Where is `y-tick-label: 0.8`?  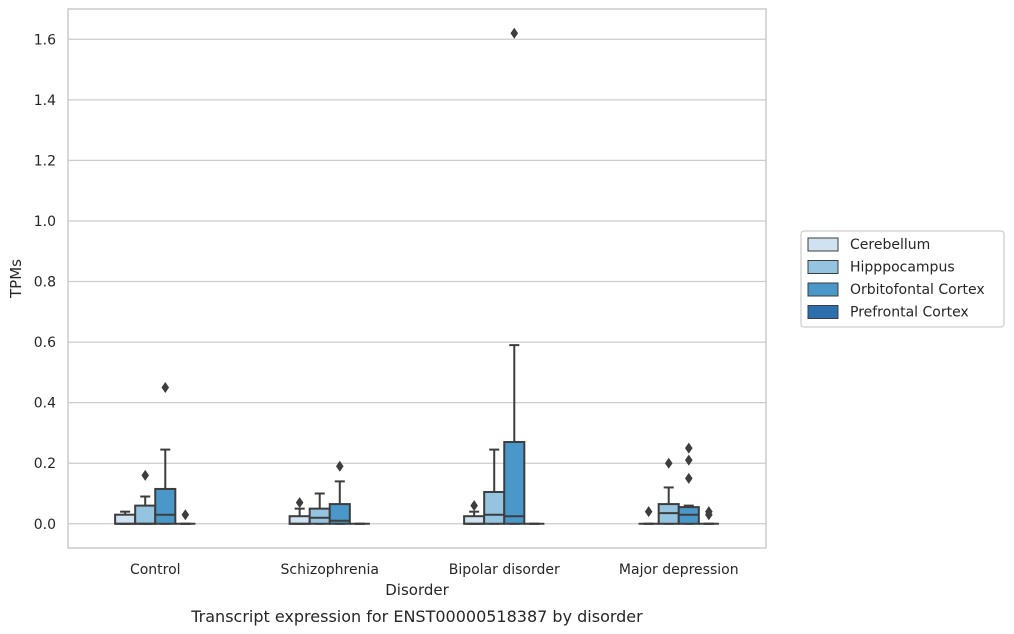
y-tick-label: 0.8 is located at coordinates (45, 283).